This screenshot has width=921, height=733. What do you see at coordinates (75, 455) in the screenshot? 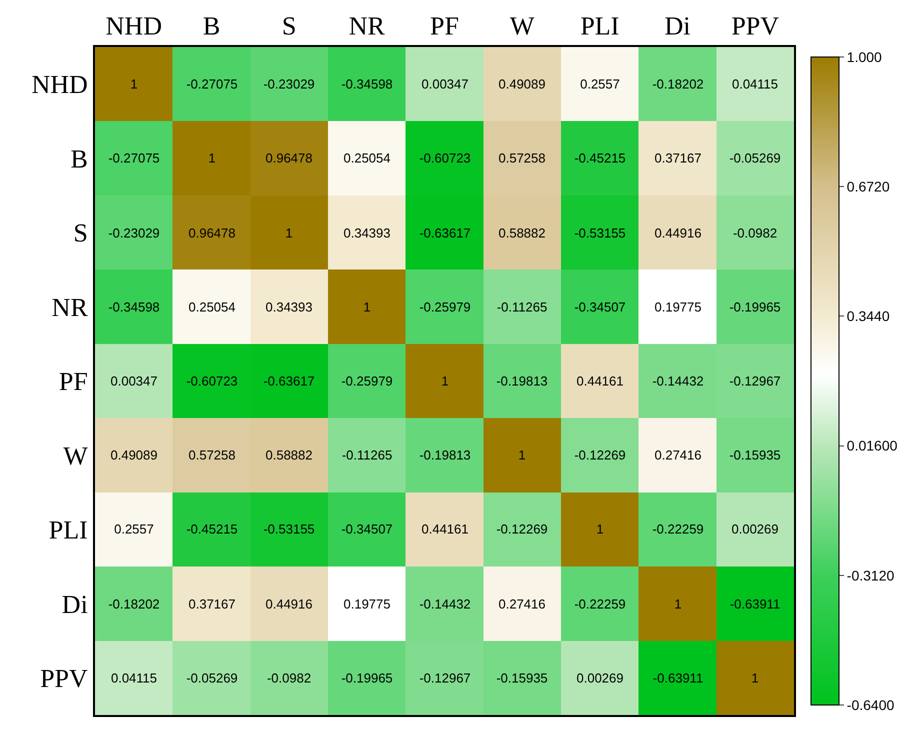
I see `y-tick-label: W` at bounding box center [75, 455].